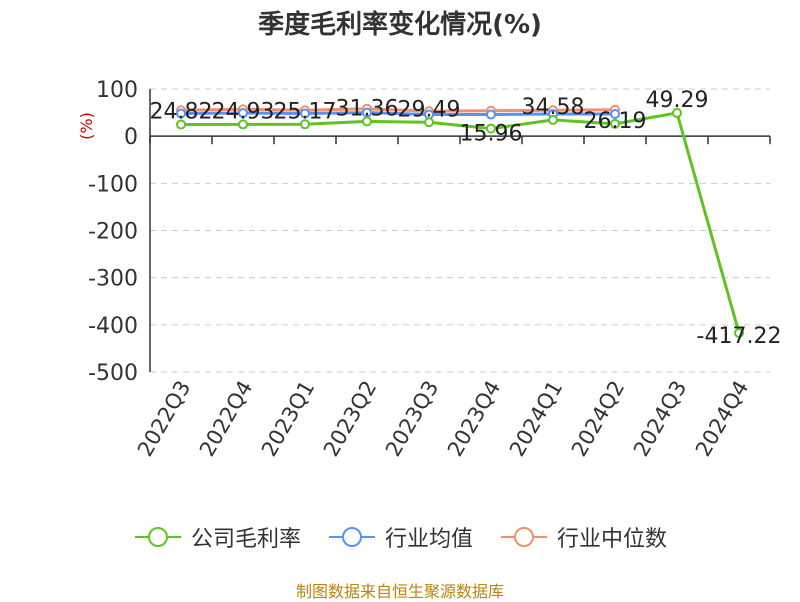 The width and height of the screenshot is (800, 602). I want to click on x-tick-label: 2024Q4, so click(722, 419).